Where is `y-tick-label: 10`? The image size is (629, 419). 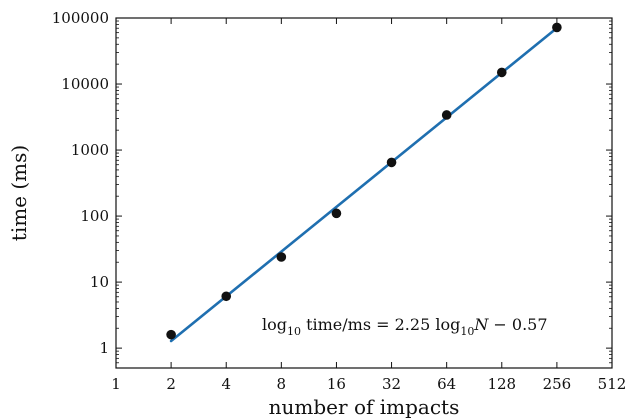
y-tick-label: 10 is located at coordinates (99, 282).